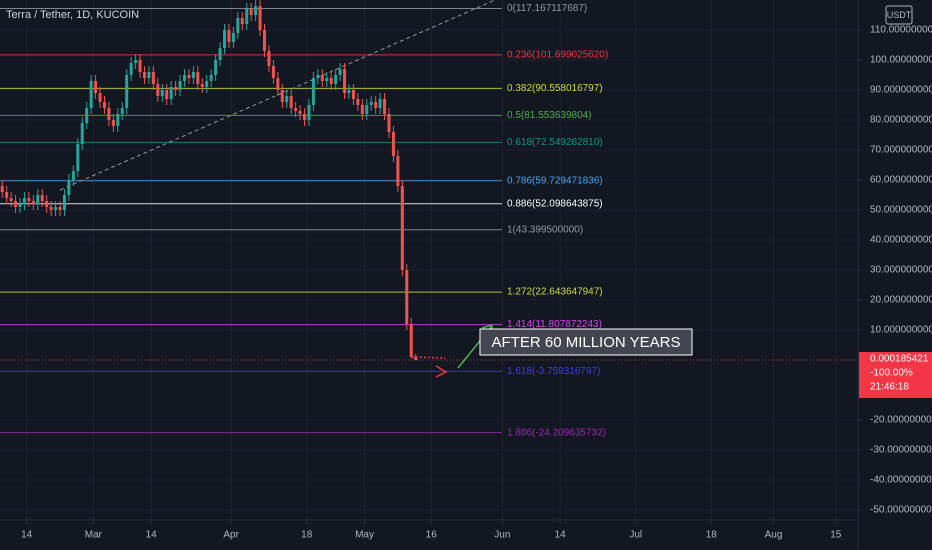  Describe the element at coordinates (555, 180) in the screenshot. I see `fib-label: 0.786(59.729471836)` at that location.